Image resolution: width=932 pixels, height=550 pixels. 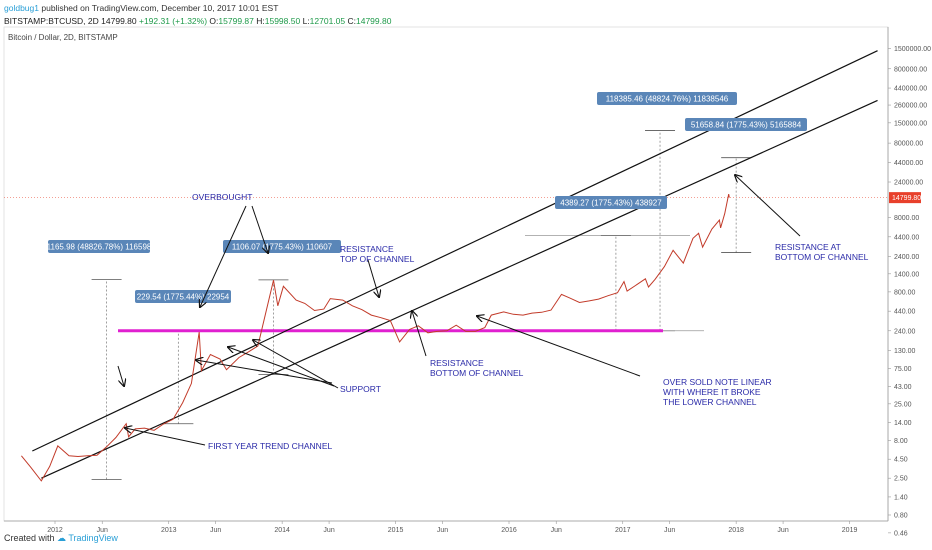 What do you see at coordinates (373, 21) in the screenshot?
I see `close-value: 14799.80` at bounding box center [373, 21].